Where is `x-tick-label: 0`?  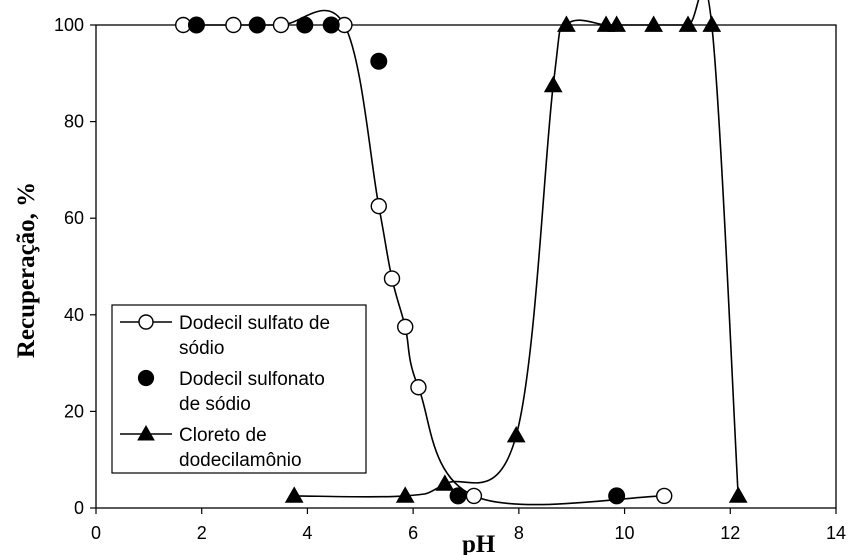 x-tick-label: 0 is located at coordinates (96, 533).